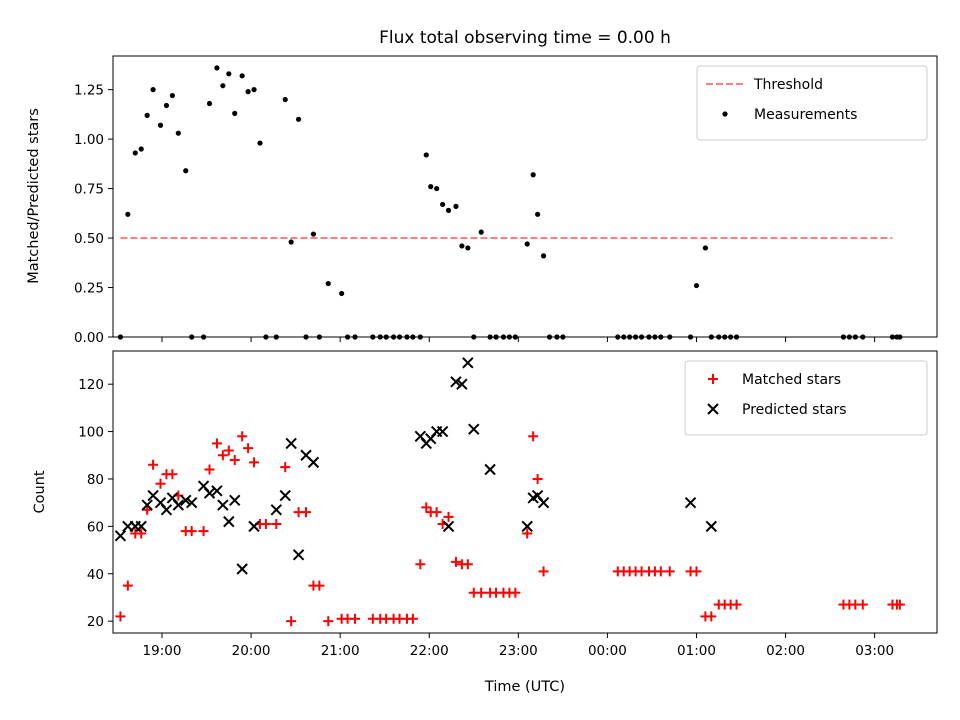 This screenshot has width=960, height=720. Describe the element at coordinates (525, 38) in the screenshot. I see `top-chart-title: Flux total observing time = 0.00 h` at that location.